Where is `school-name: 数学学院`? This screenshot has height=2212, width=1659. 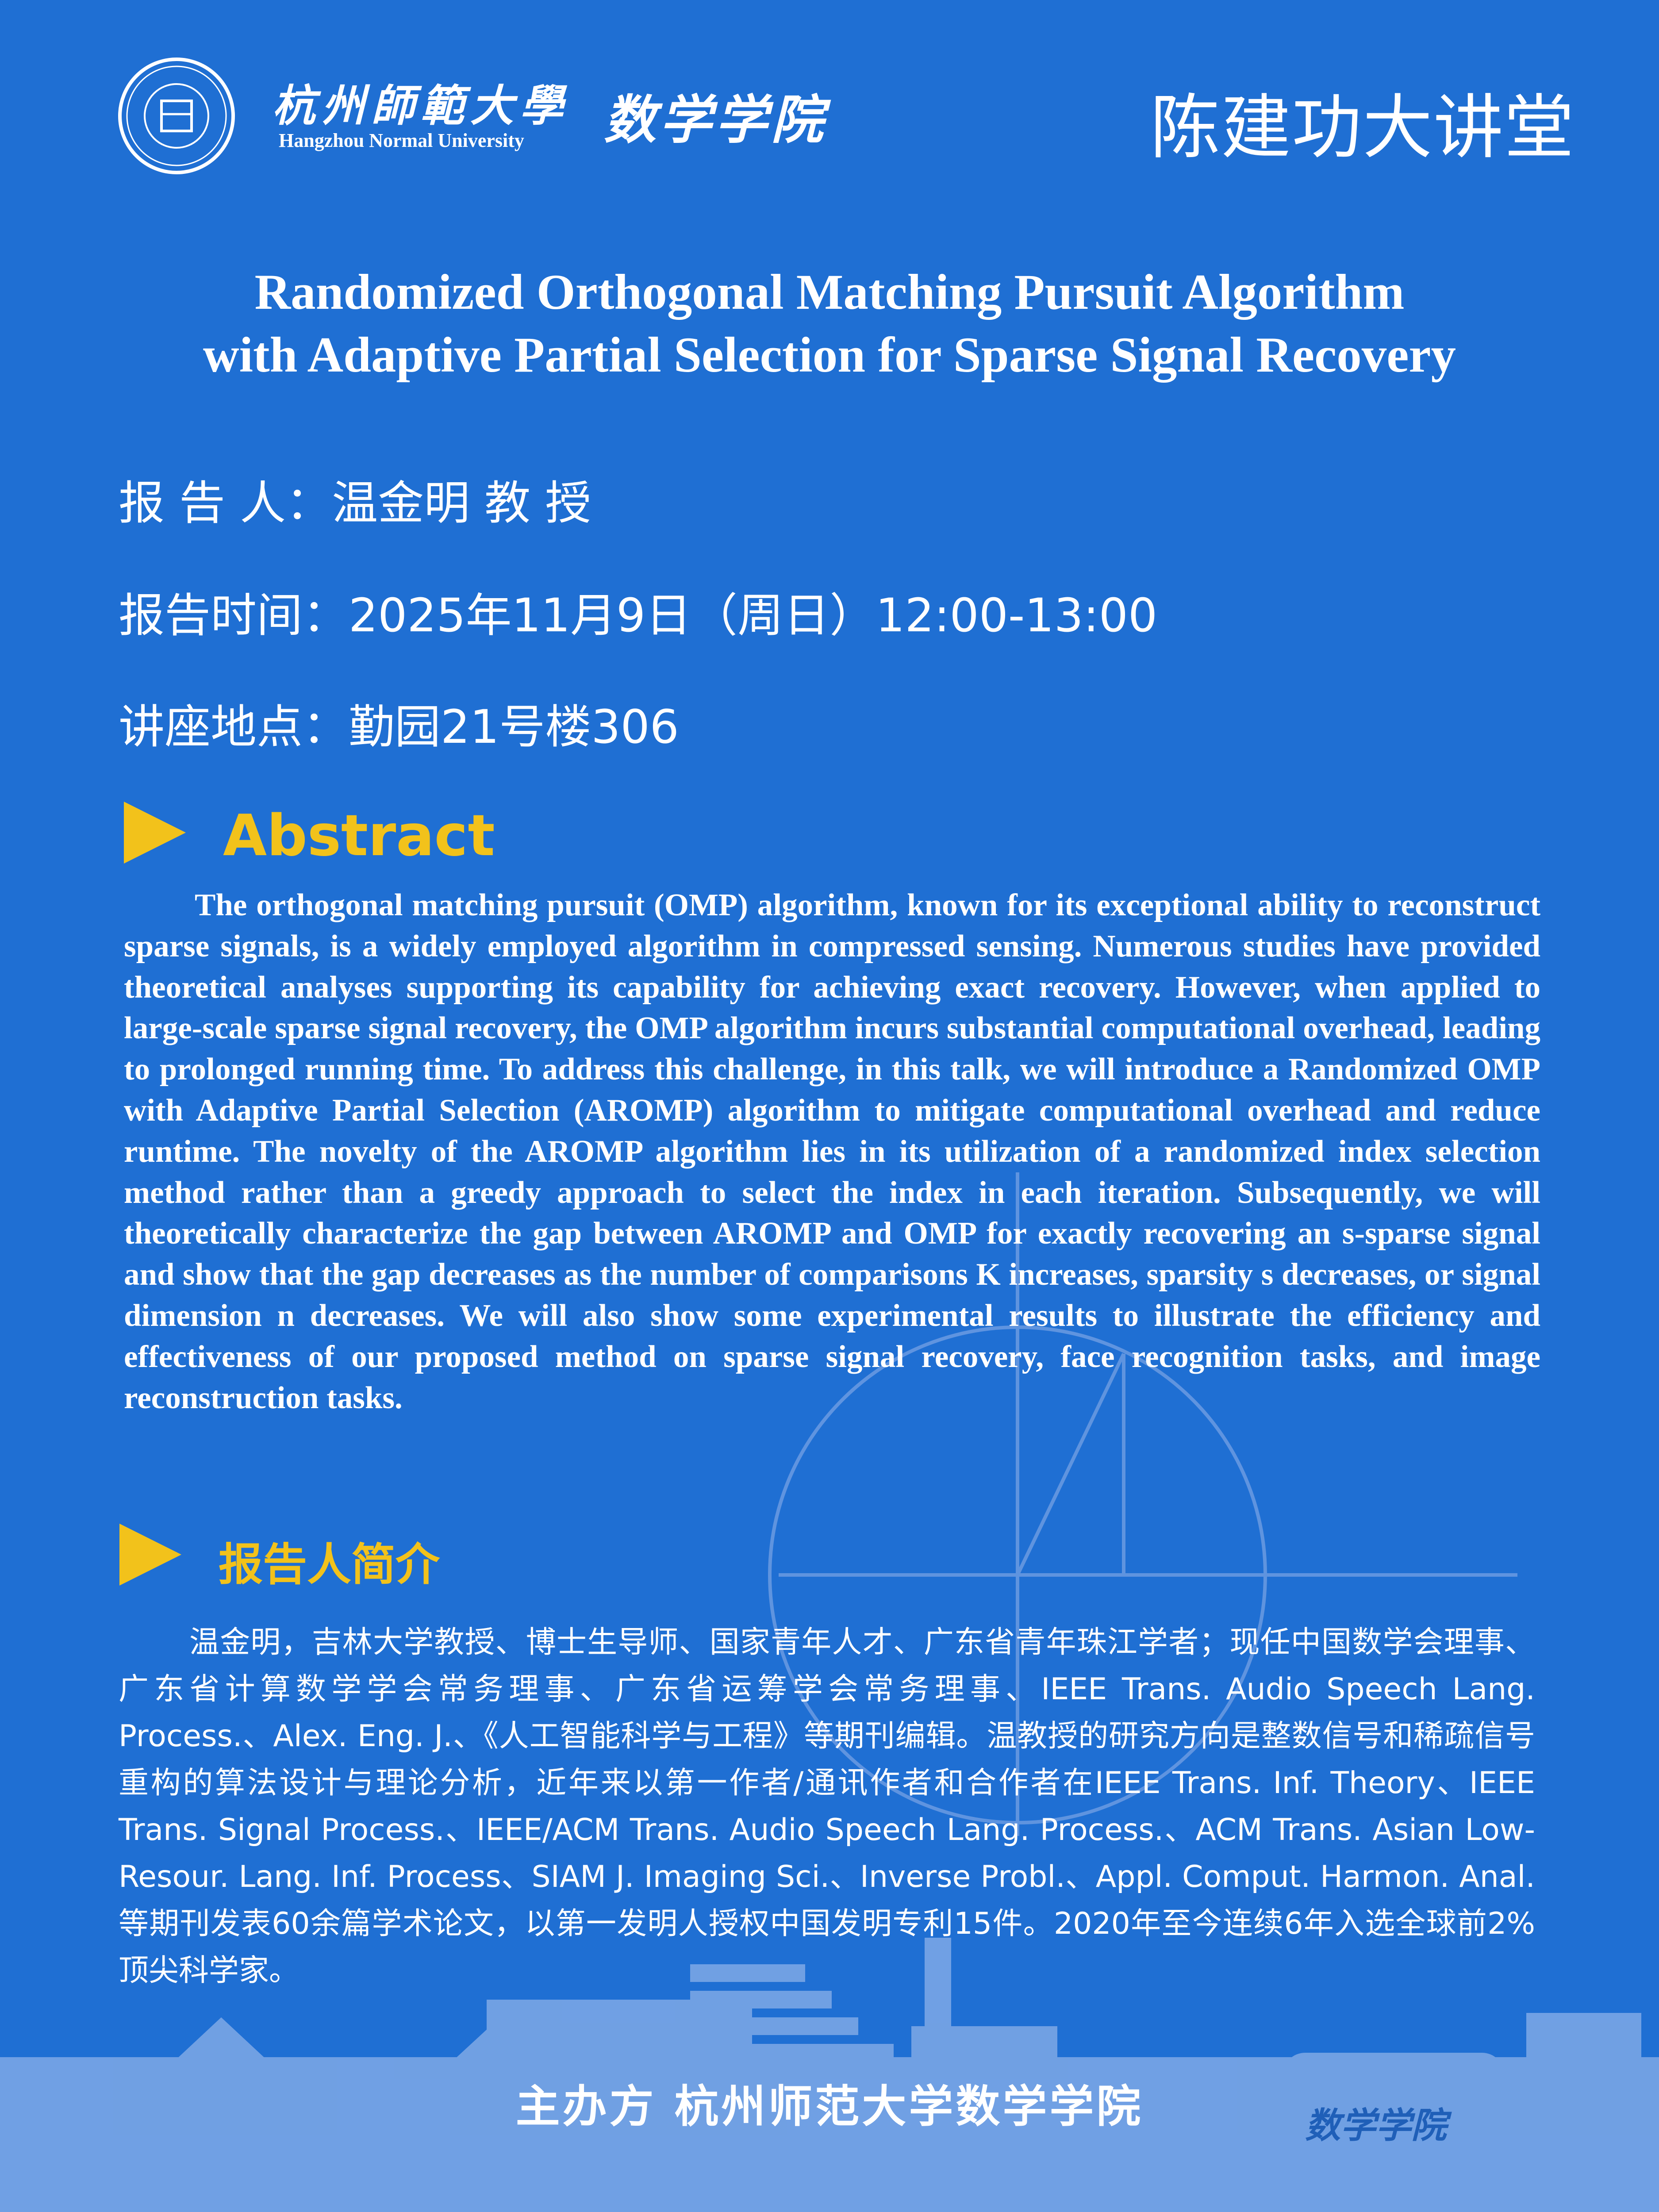 school-name: 数学学院 is located at coordinates (716, 120).